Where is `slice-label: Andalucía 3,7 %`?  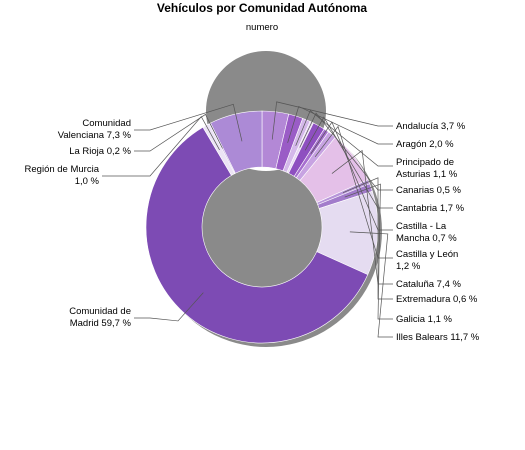 slice-label: Andalucía 3,7 % is located at coordinates (431, 126).